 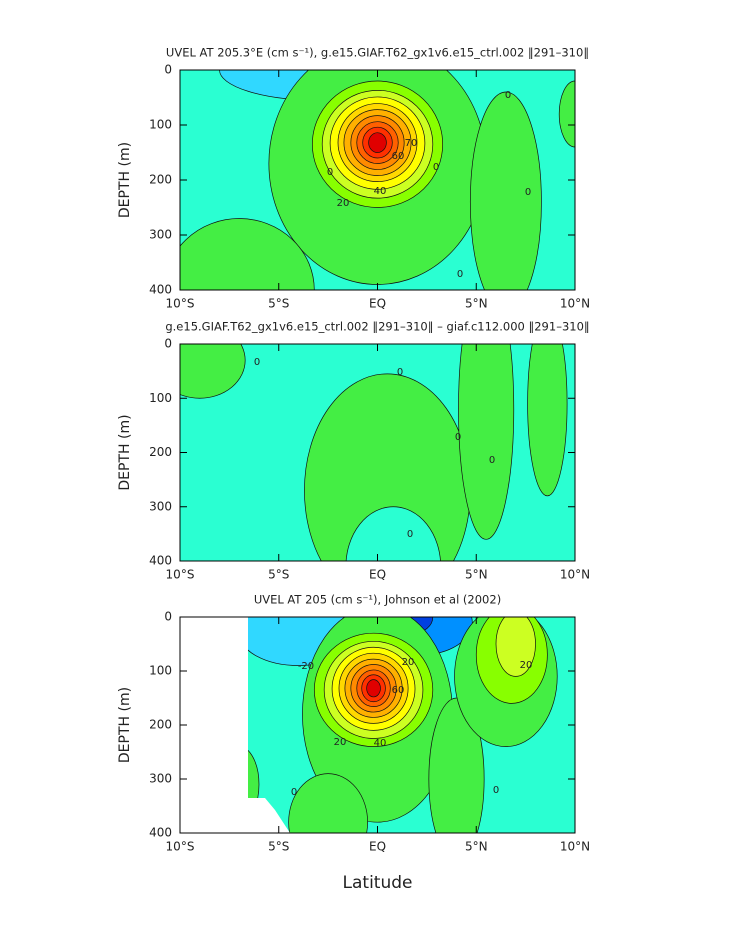 What do you see at coordinates (306, 666) in the screenshot?
I see `contour-label: -20` at bounding box center [306, 666].